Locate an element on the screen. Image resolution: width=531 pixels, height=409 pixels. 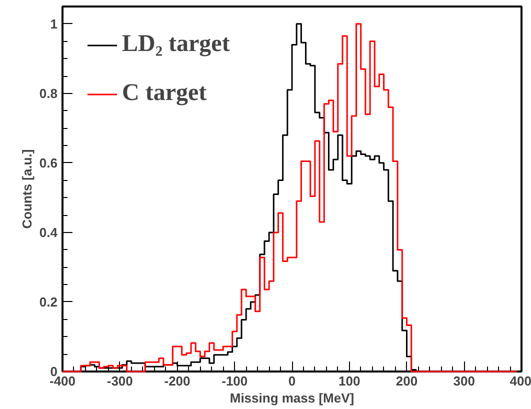
y-tick-label: 1 is located at coordinates (54, 24).